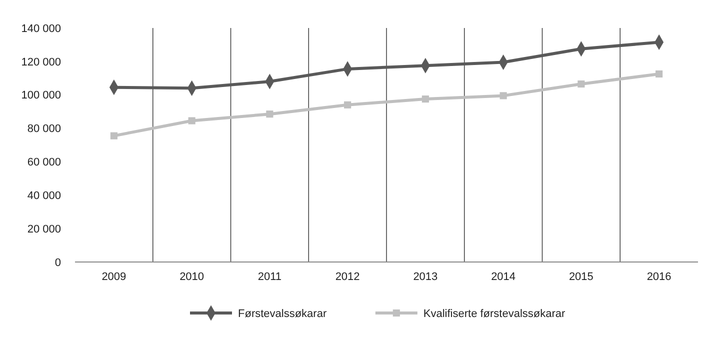 This screenshot has width=719, height=341. I want to click on y-tick-label: 40 000, so click(44, 196).